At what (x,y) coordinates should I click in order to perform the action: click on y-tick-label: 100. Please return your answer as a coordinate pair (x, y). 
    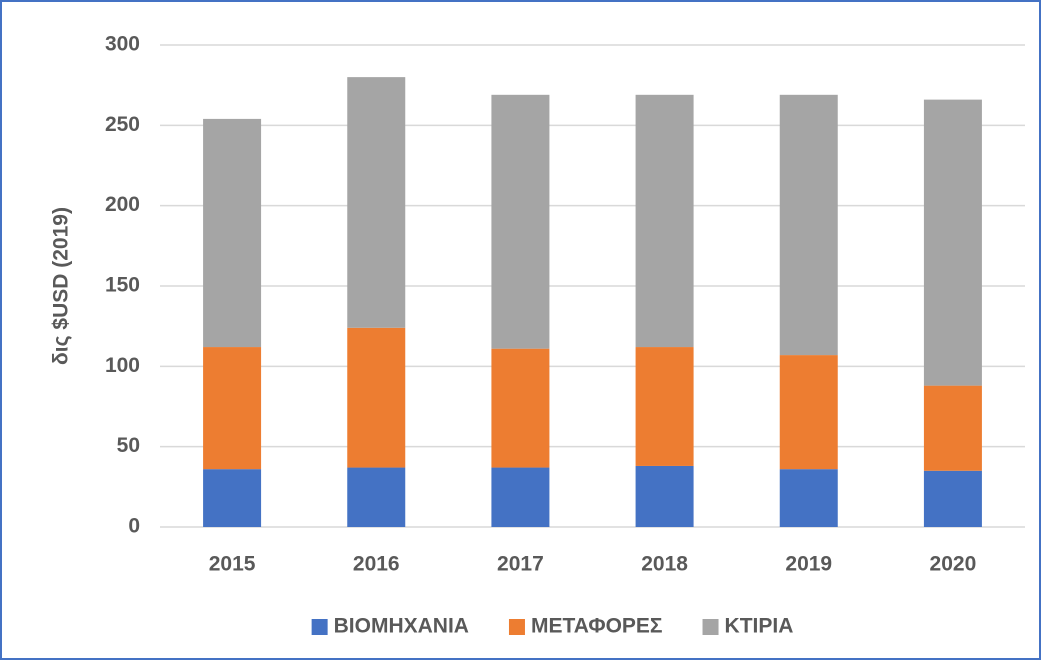
    Looking at the image, I should click on (122, 365).